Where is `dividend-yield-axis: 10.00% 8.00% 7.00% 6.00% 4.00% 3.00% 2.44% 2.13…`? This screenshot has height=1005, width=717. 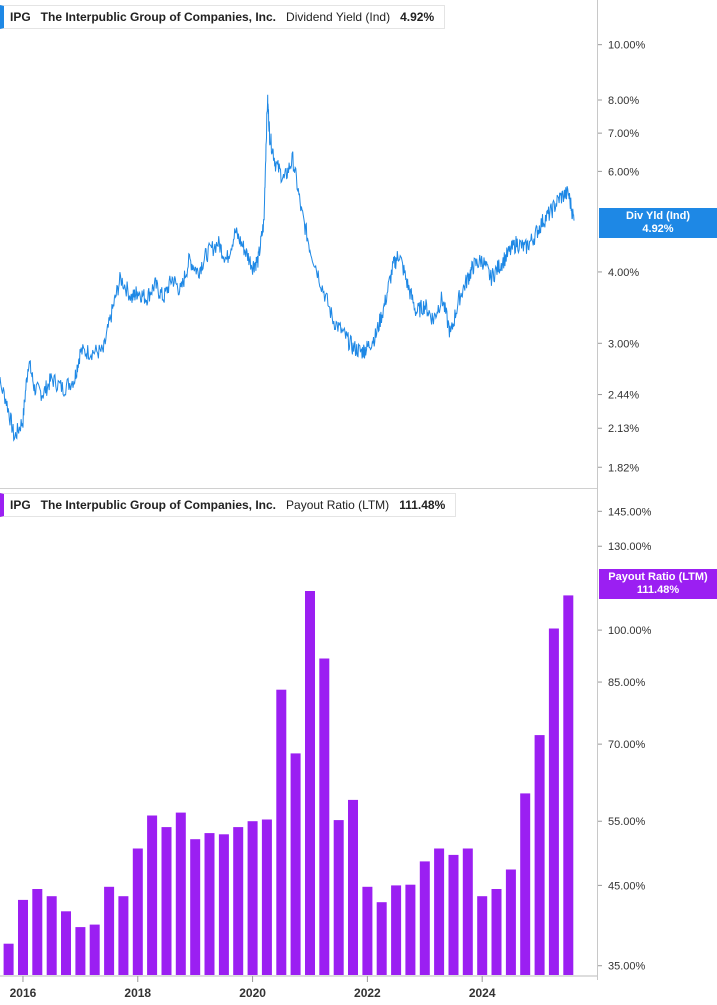
dividend-yield-axis: 10.00% 8.00% 7.00% 6.00% 4.00% 3.00% 2.44% 2.13… is located at coordinates (621, 257).